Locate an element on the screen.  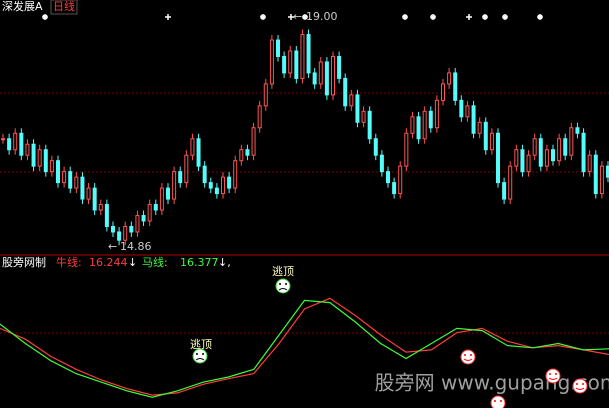
legend-arrow: ↓, is located at coordinates (224, 262).